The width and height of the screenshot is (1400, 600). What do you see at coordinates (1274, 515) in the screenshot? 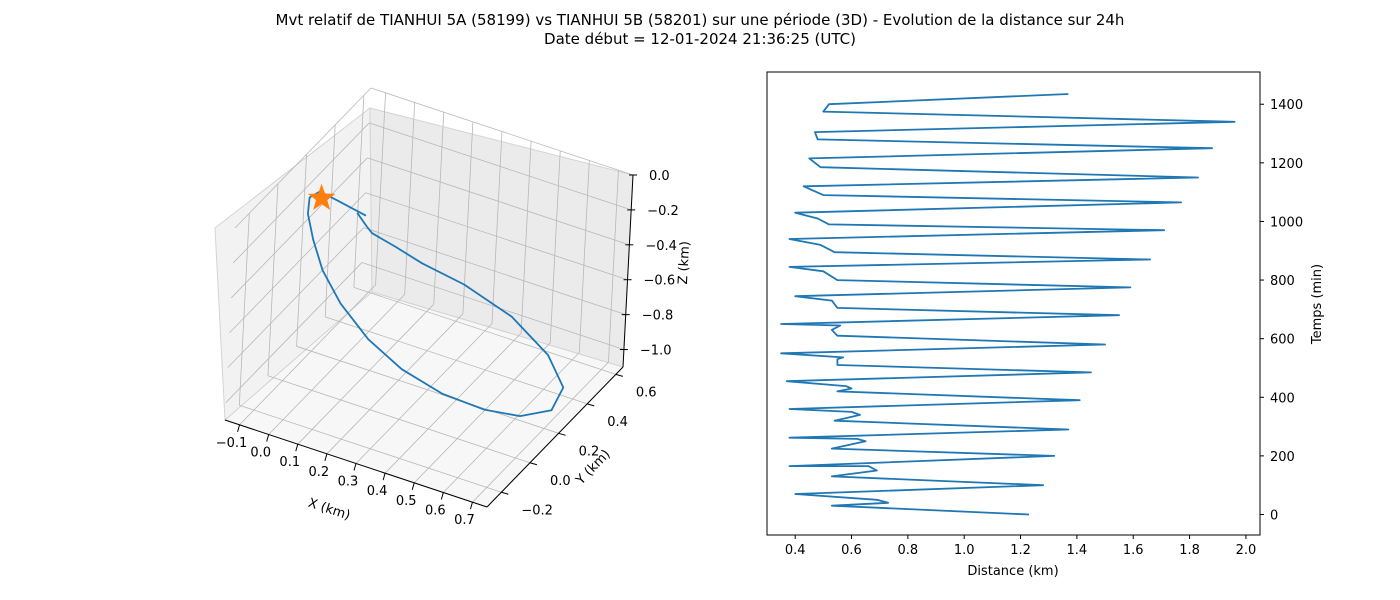
I see `y-tick-label: 0` at bounding box center [1274, 515].